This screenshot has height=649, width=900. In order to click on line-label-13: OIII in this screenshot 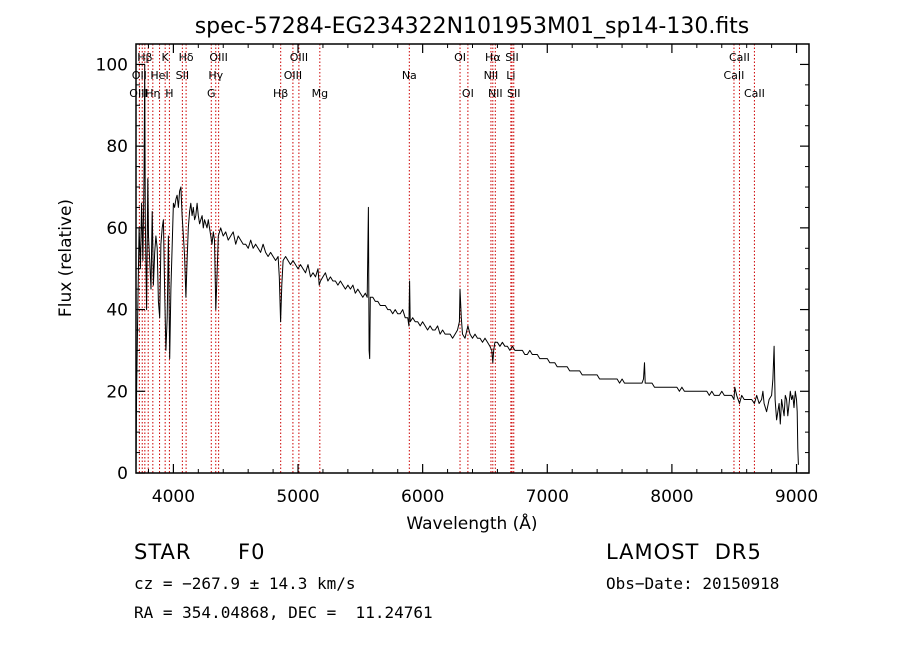, I will do `click(293, 75)`.